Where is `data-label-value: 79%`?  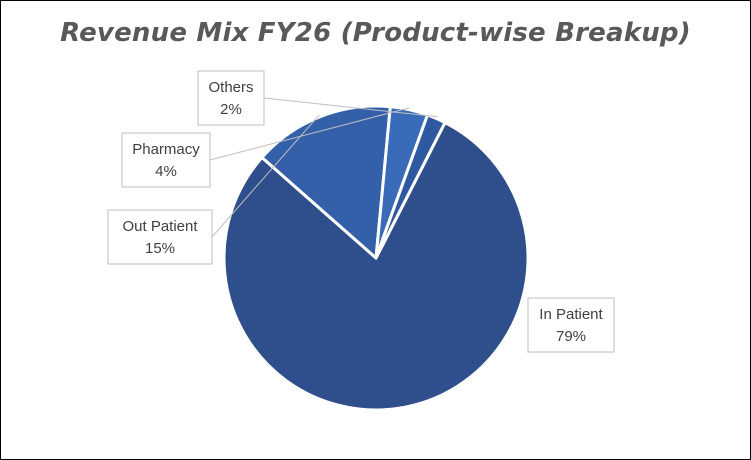 data-label-value: 79% is located at coordinates (571, 336).